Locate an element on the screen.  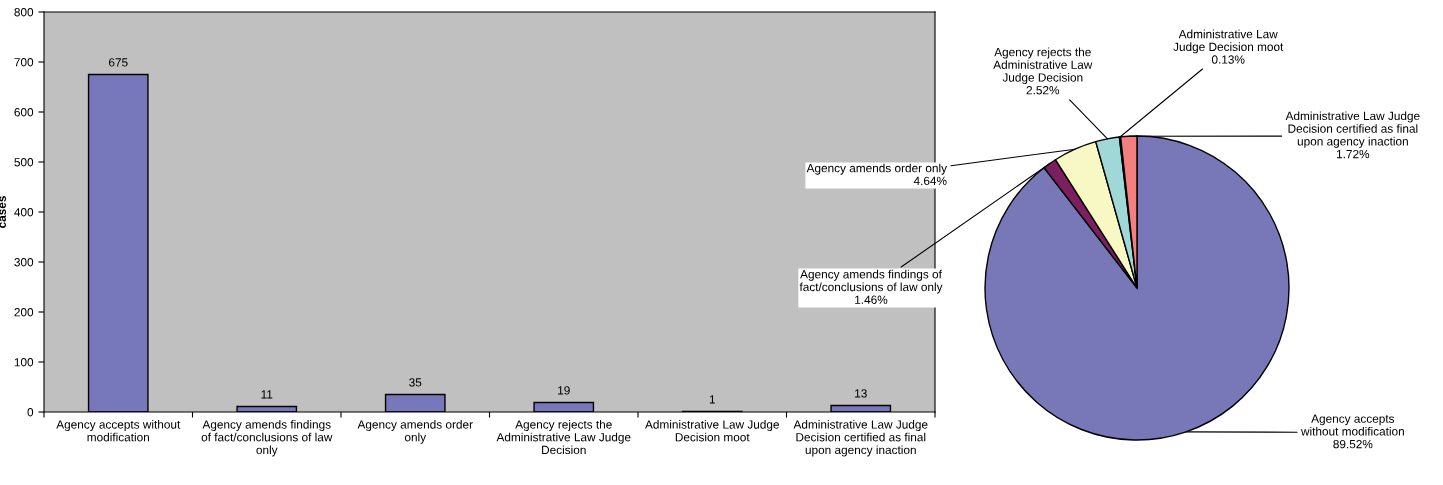
y-axis-title: cases is located at coordinates (3, 212).